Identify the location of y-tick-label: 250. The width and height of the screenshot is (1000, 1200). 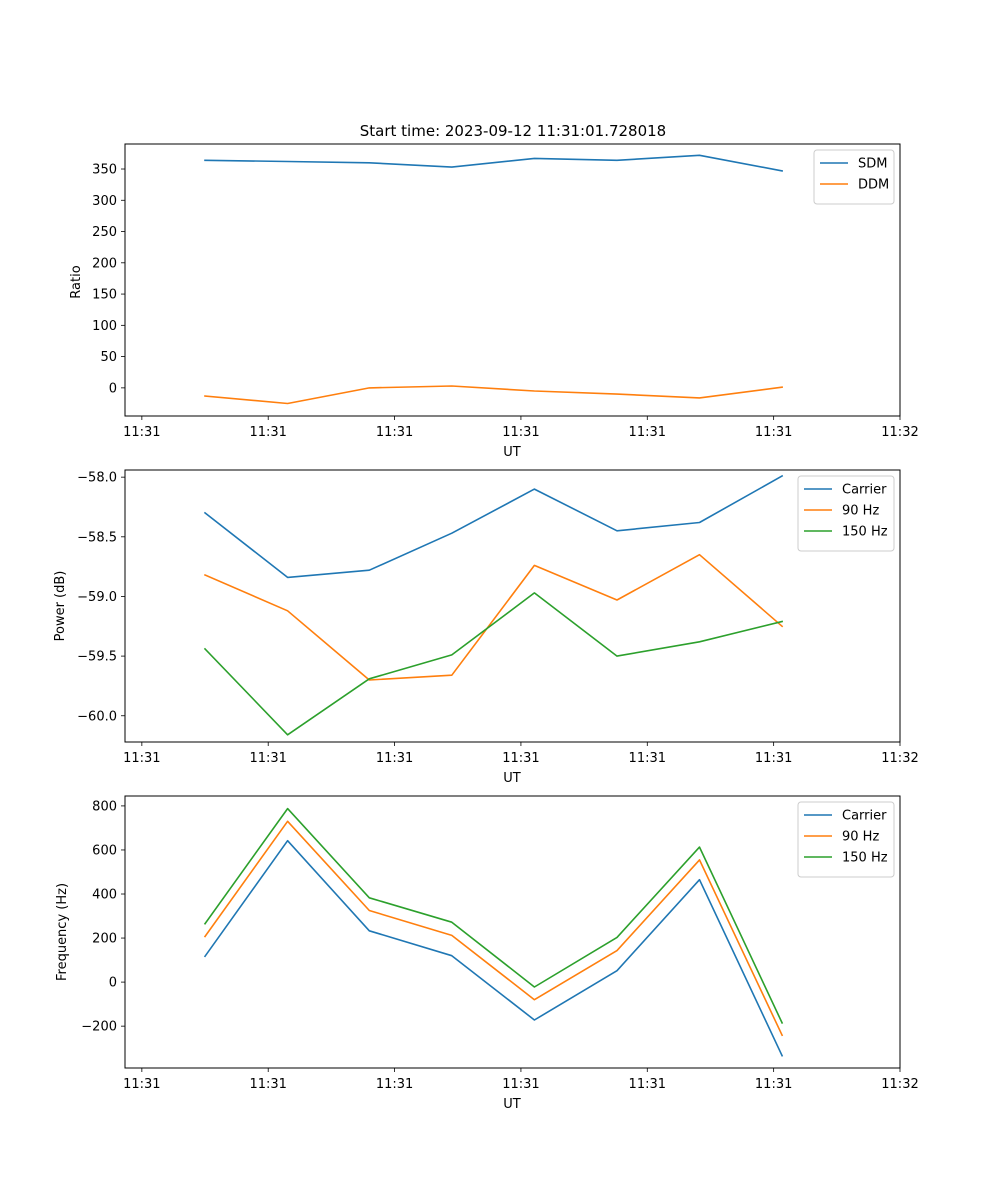
(104, 232).